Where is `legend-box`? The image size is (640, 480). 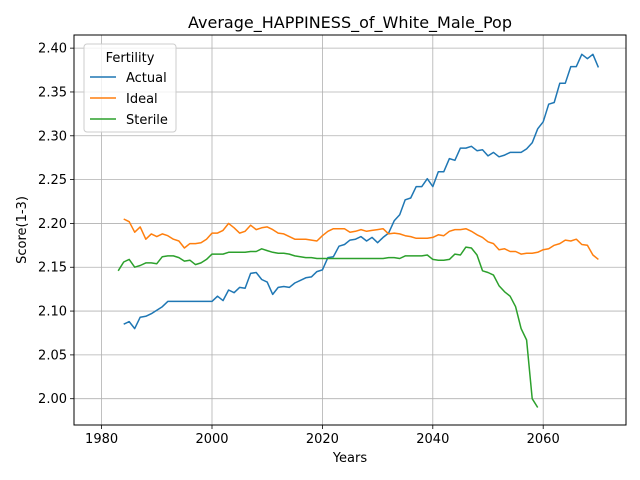
legend-box is located at coordinates (130, 88).